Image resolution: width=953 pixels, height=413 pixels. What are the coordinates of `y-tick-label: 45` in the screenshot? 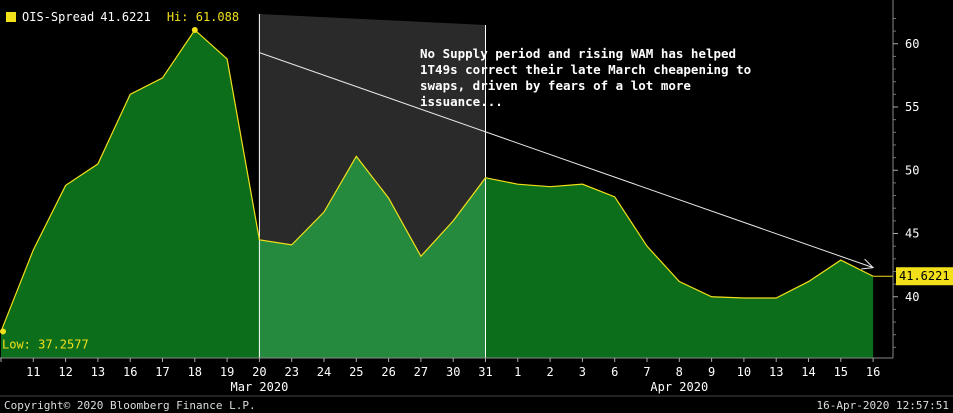 It's located at (912, 234).